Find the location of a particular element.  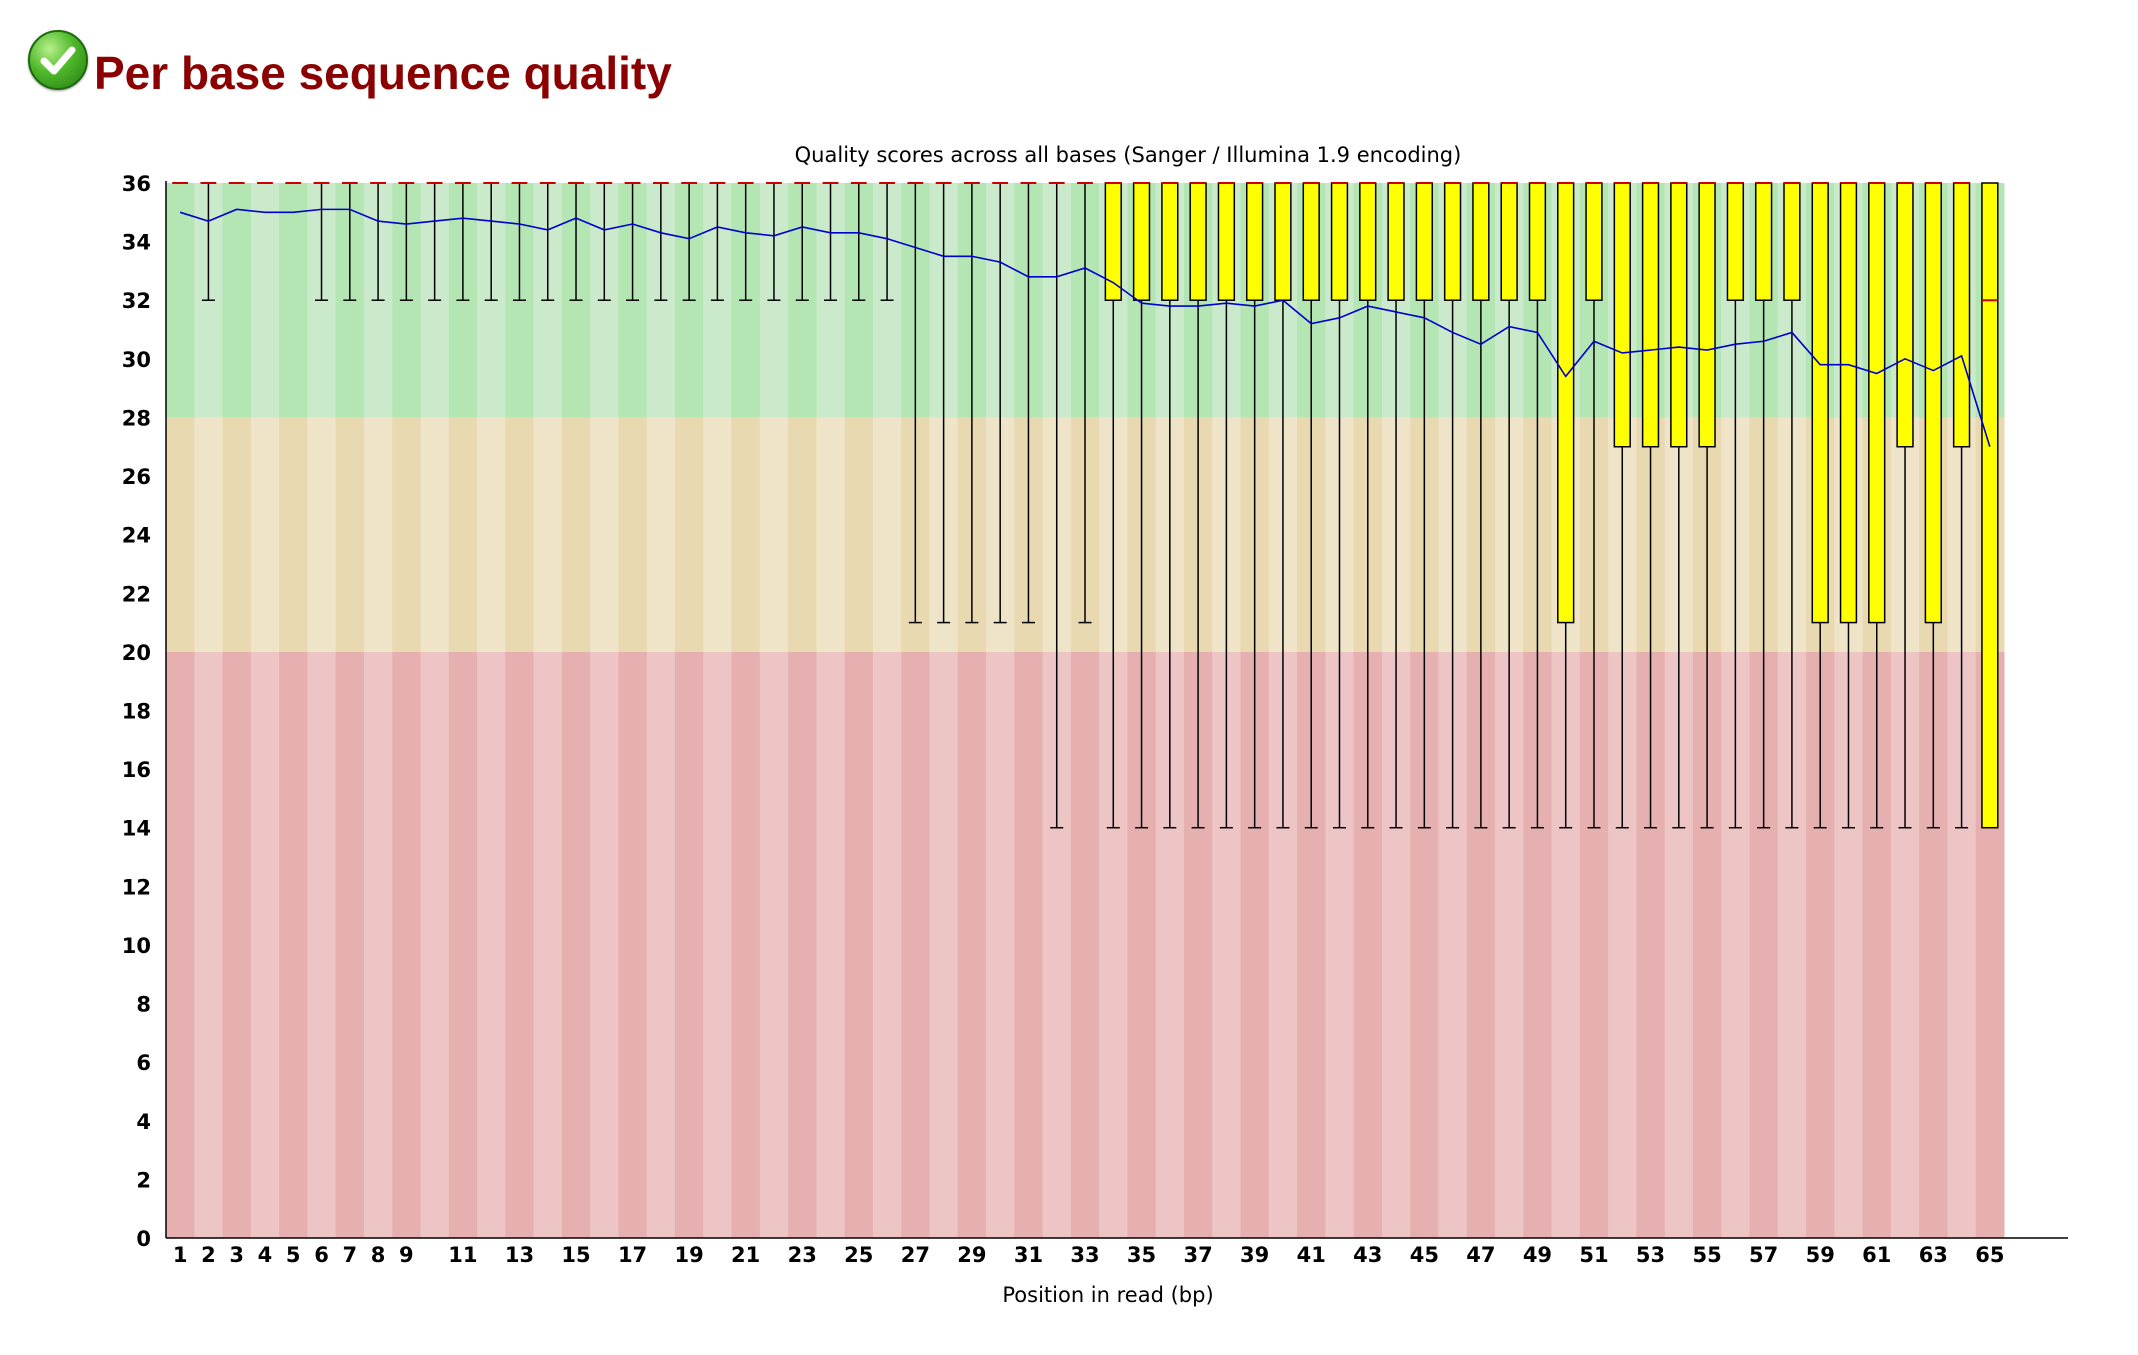

y-tick-label: 32 is located at coordinates (136, 301).